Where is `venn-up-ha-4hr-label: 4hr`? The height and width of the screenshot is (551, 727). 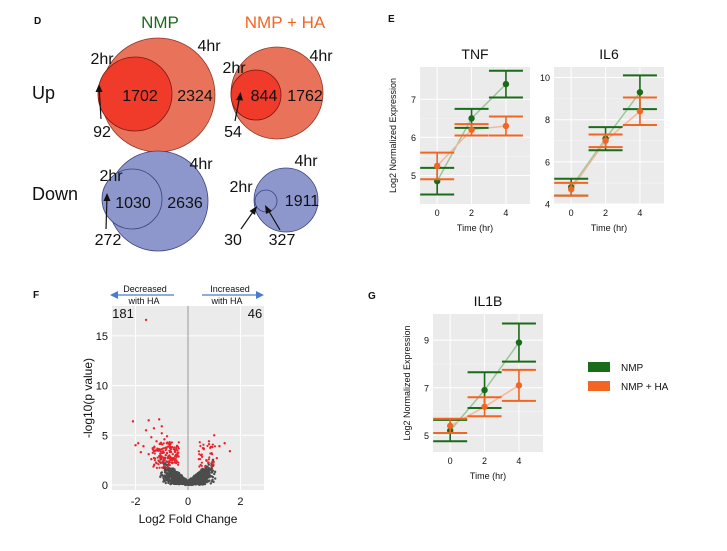
venn-up-ha-4hr-label: 4hr is located at coordinates (321, 56).